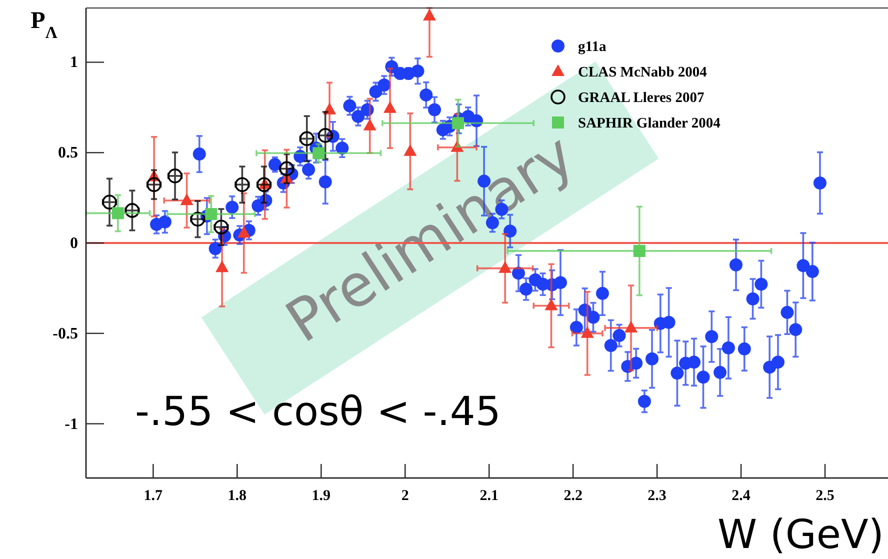 The image size is (888, 559). What do you see at coordinates (68, 153) in the screenshot?
I see `y-tick-label: 0.5` at bounding box center [68, 153].